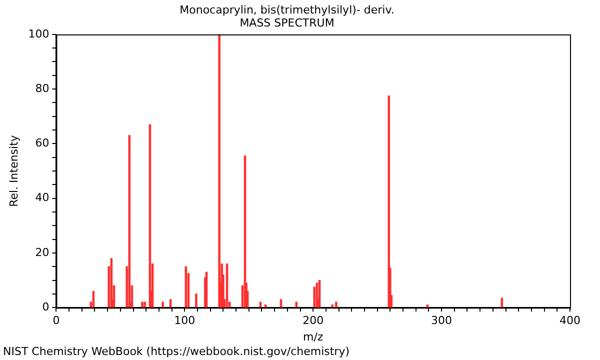 The width and height of the screenshot is (600, 360). I want to click on y-tick-label: 40, so click(42, 197).